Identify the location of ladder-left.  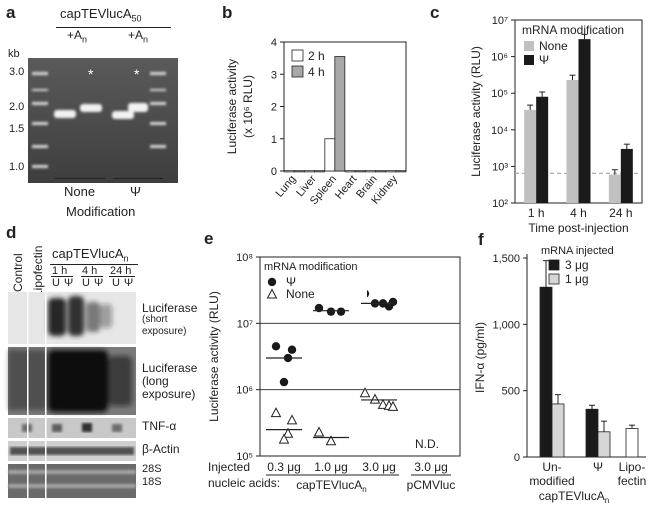
(40, 120).